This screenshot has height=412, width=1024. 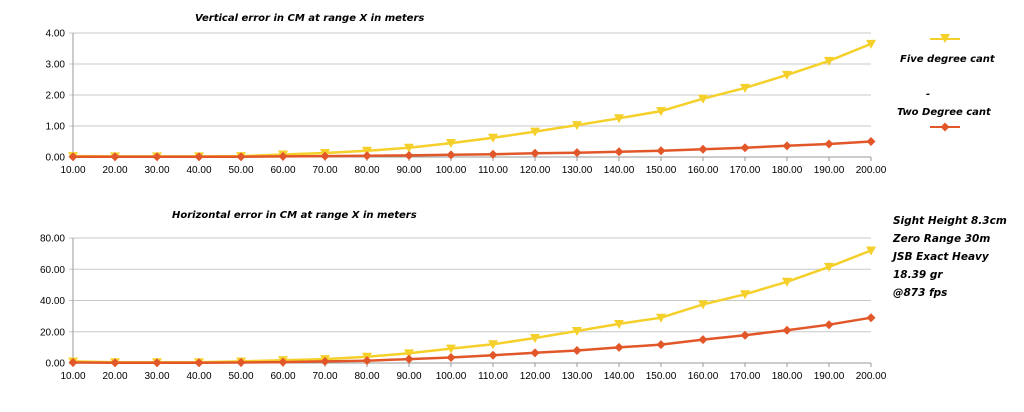 I want to click on y-tick-label: 40.00, so click(x=52, y=301).